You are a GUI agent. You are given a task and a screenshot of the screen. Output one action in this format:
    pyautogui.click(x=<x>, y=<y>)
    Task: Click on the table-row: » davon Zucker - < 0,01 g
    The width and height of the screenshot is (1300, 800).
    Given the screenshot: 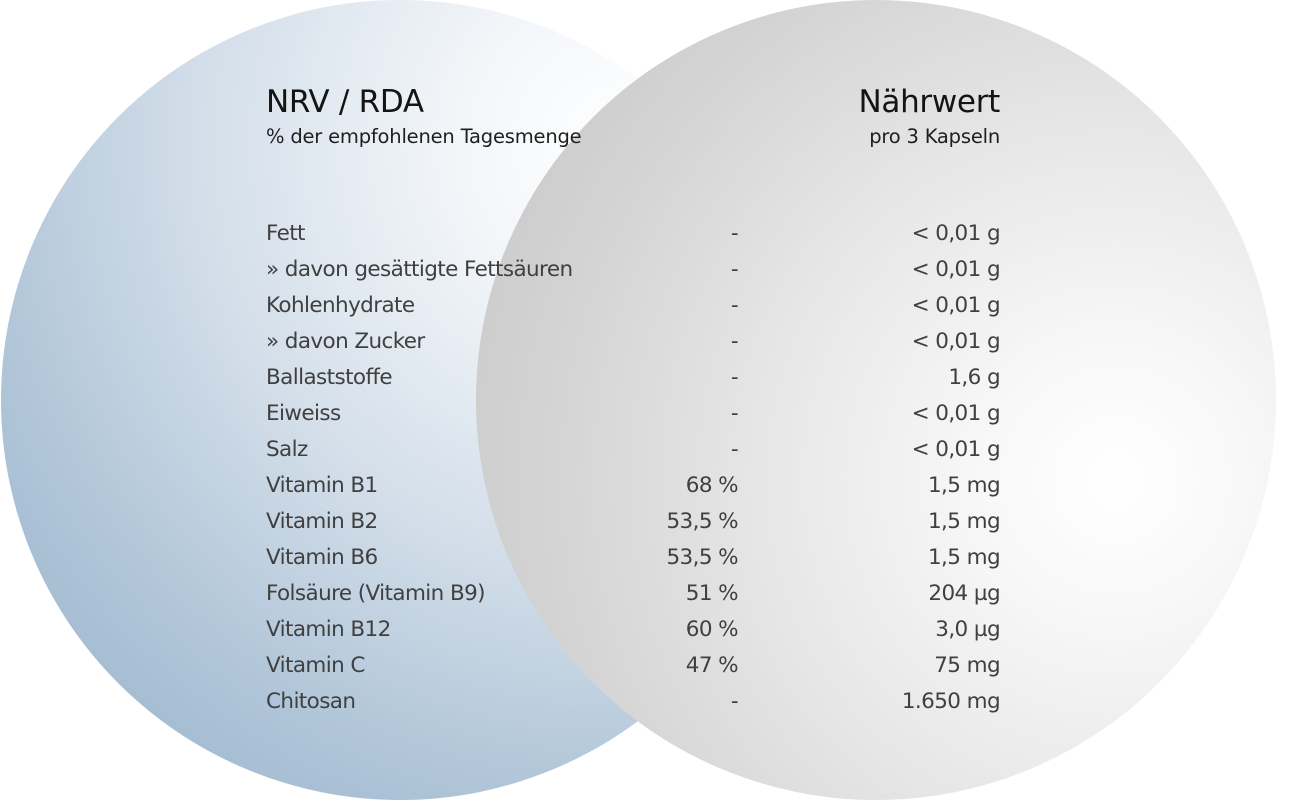 What is the action you would take?
    pyautogui.click(x=633, y=342)
    